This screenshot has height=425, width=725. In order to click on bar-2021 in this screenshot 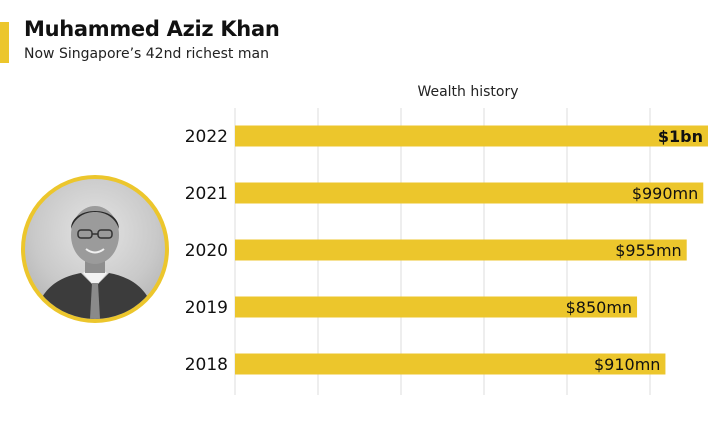, I will do `click(469, 193)`.